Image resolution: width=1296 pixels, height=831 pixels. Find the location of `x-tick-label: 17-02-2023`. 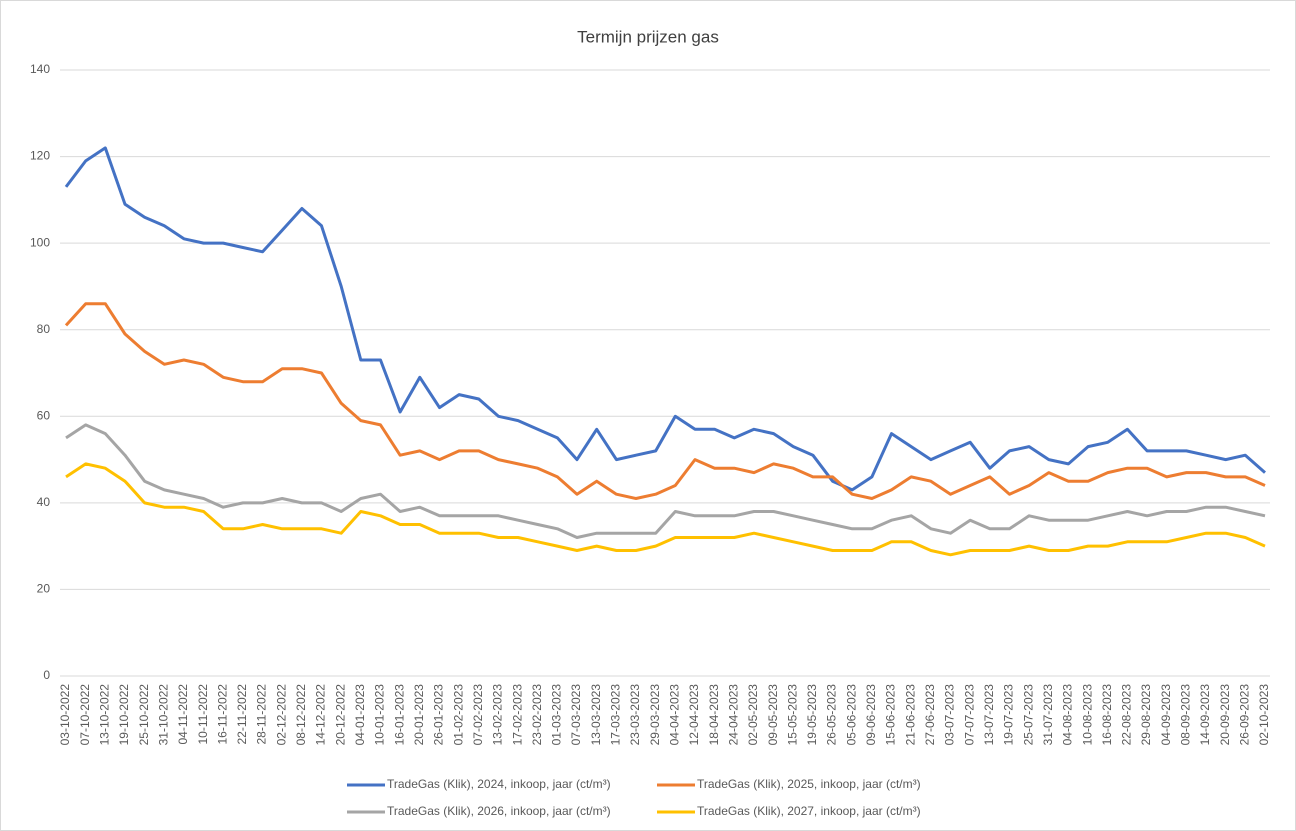

x-tick-label: 17-02-2023 is located at coordinates (517, 715).